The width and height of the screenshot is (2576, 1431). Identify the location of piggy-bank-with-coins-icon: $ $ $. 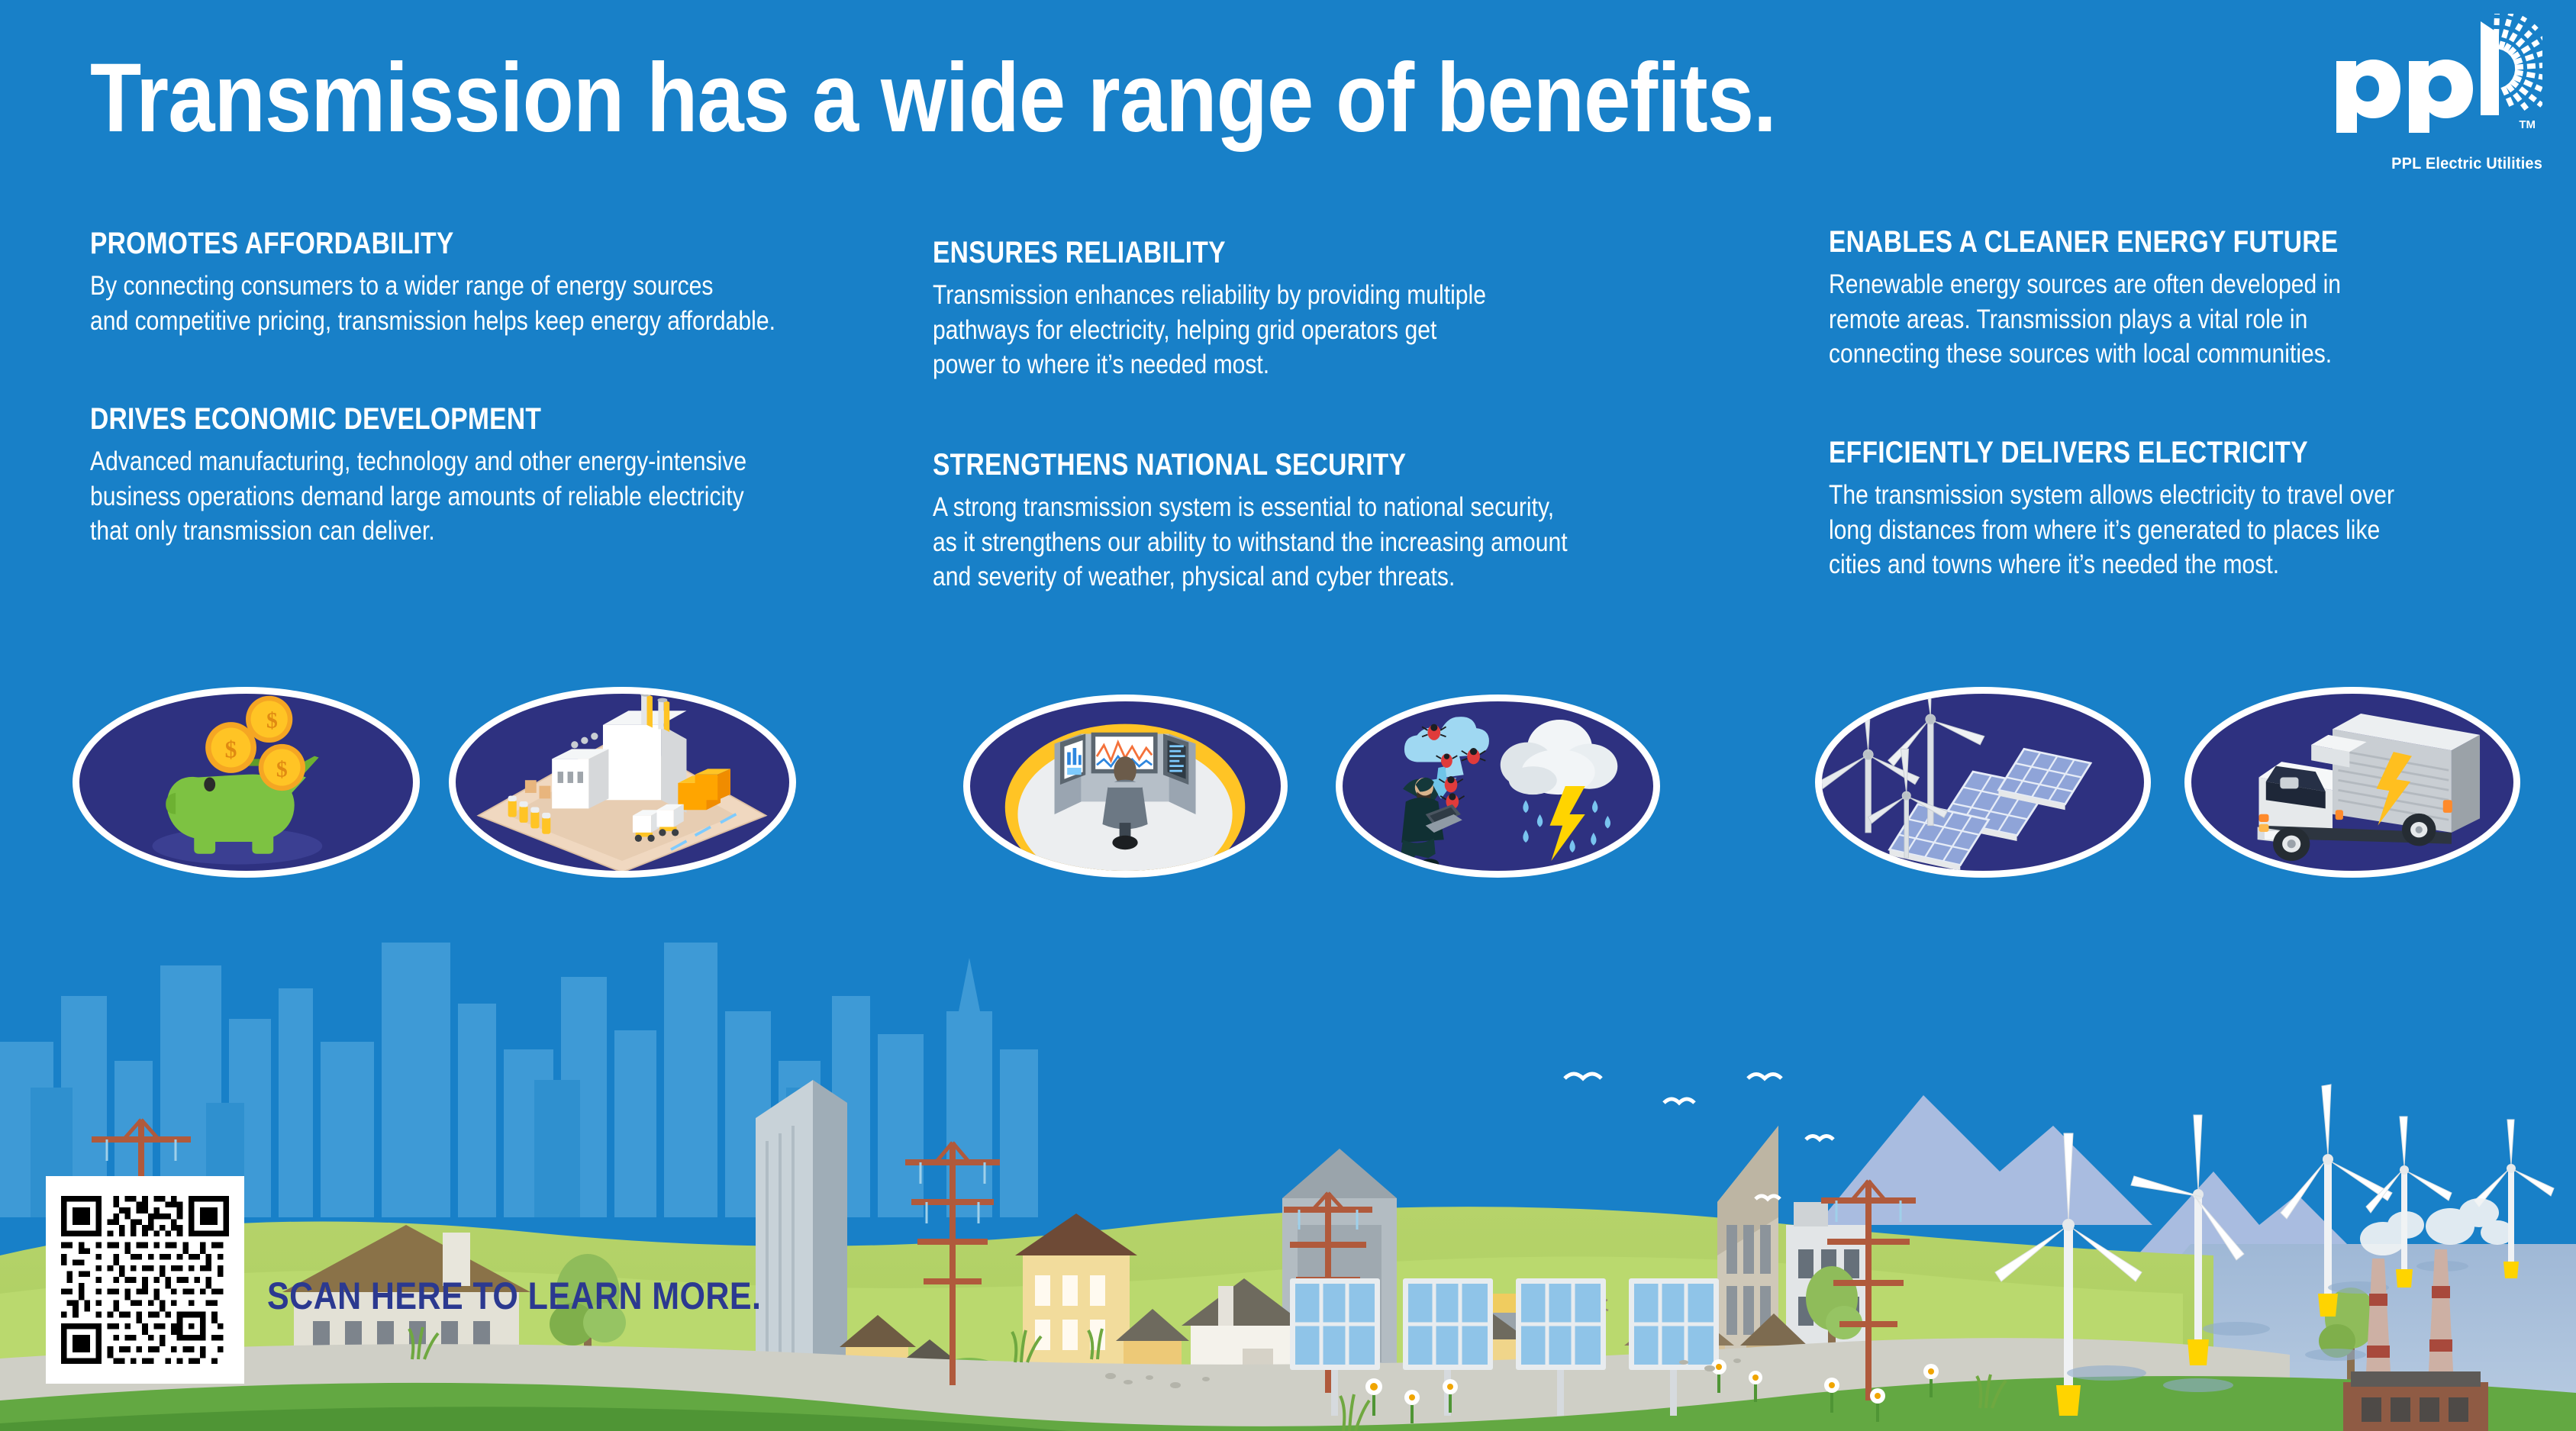
(237, 780).